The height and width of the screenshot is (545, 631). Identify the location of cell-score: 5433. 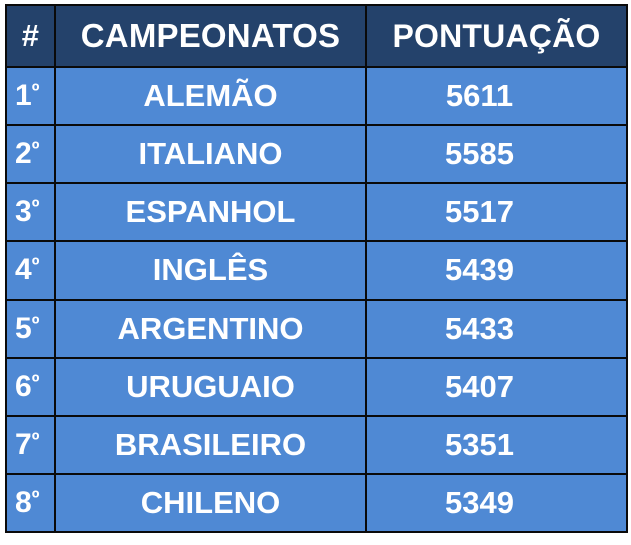
(496, 328).